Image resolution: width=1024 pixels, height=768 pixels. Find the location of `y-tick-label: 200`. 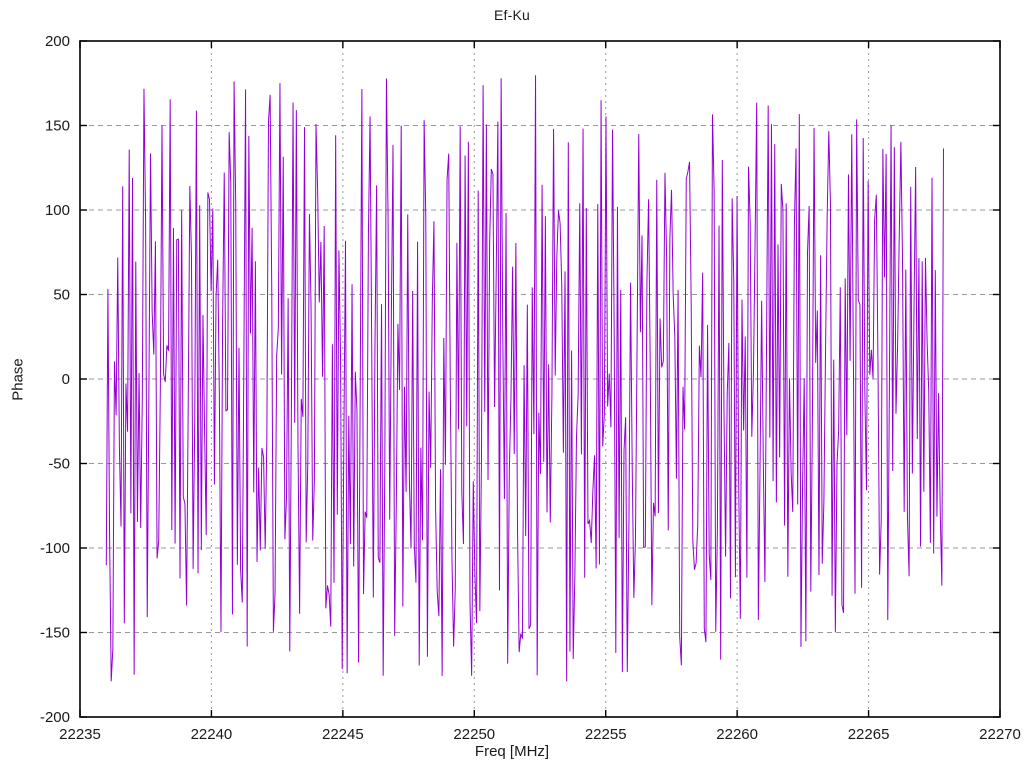

y-tick-label: 200 is located at coordinates (57, 41).